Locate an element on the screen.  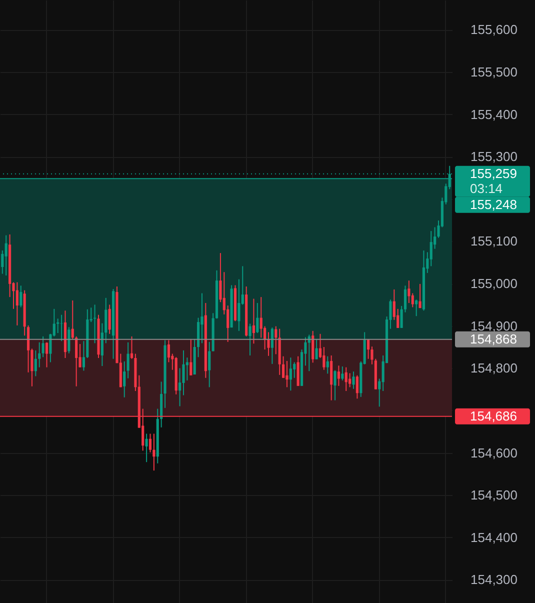
y-tick-label: 154,900 is located at coordinates (494, 326).